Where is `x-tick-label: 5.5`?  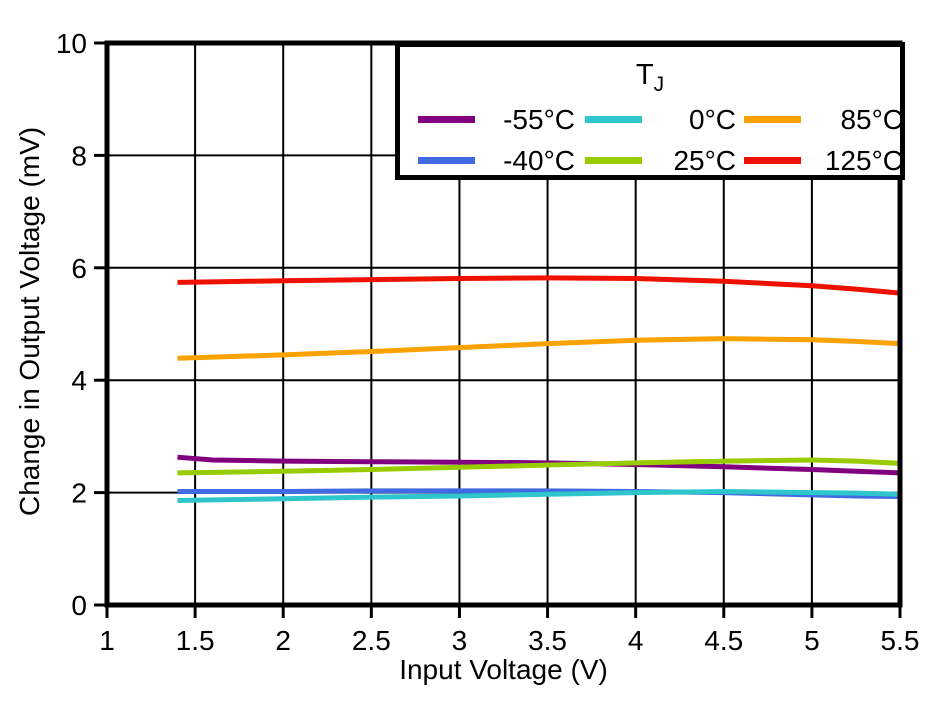 x-tick-label: 5.5 is located at coordinates (900, 640).